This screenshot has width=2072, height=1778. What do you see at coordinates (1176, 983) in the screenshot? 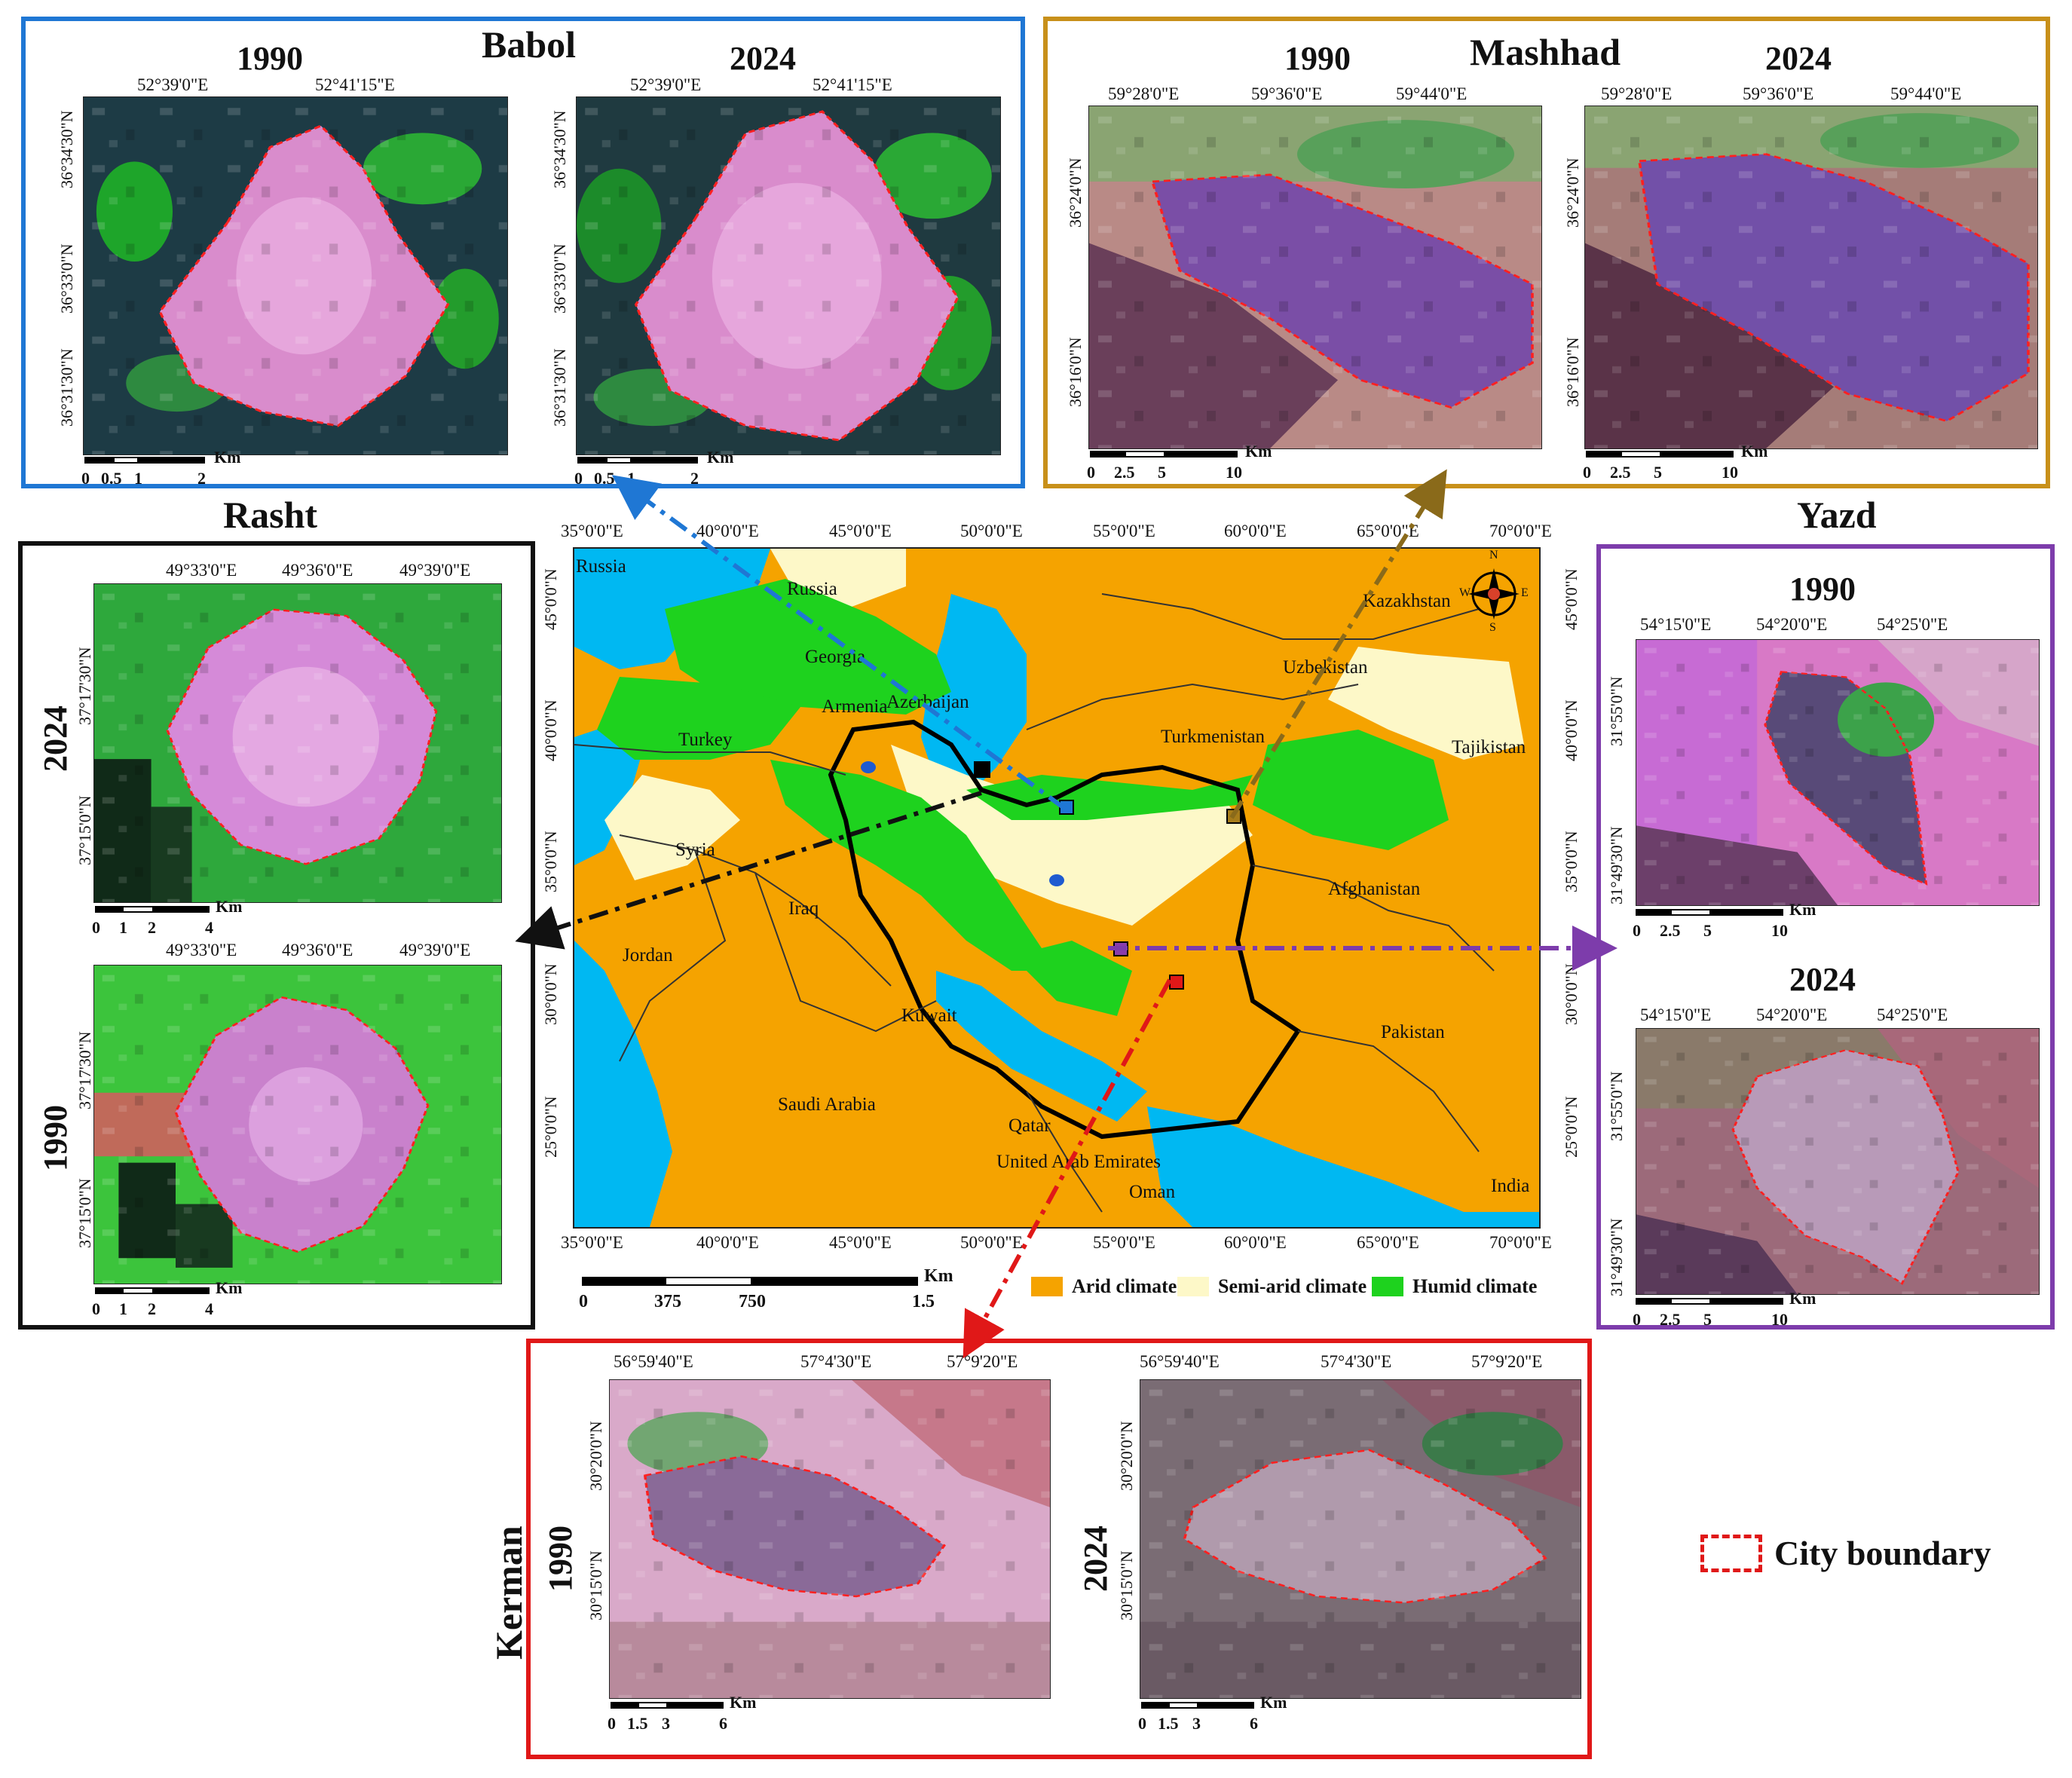
I see `marker-kerman` at bounding box center [1176, 983].